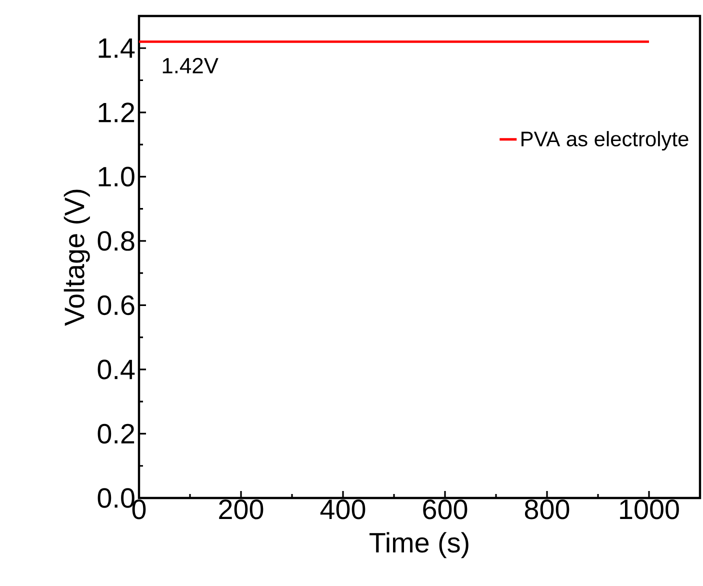 Image resolution: width=703 pixels, height=586 pixels. What do you see at coordinates (343, 510) in the screenshot?
I see `x-tick-label: 400` at bounding box center [343, 510].